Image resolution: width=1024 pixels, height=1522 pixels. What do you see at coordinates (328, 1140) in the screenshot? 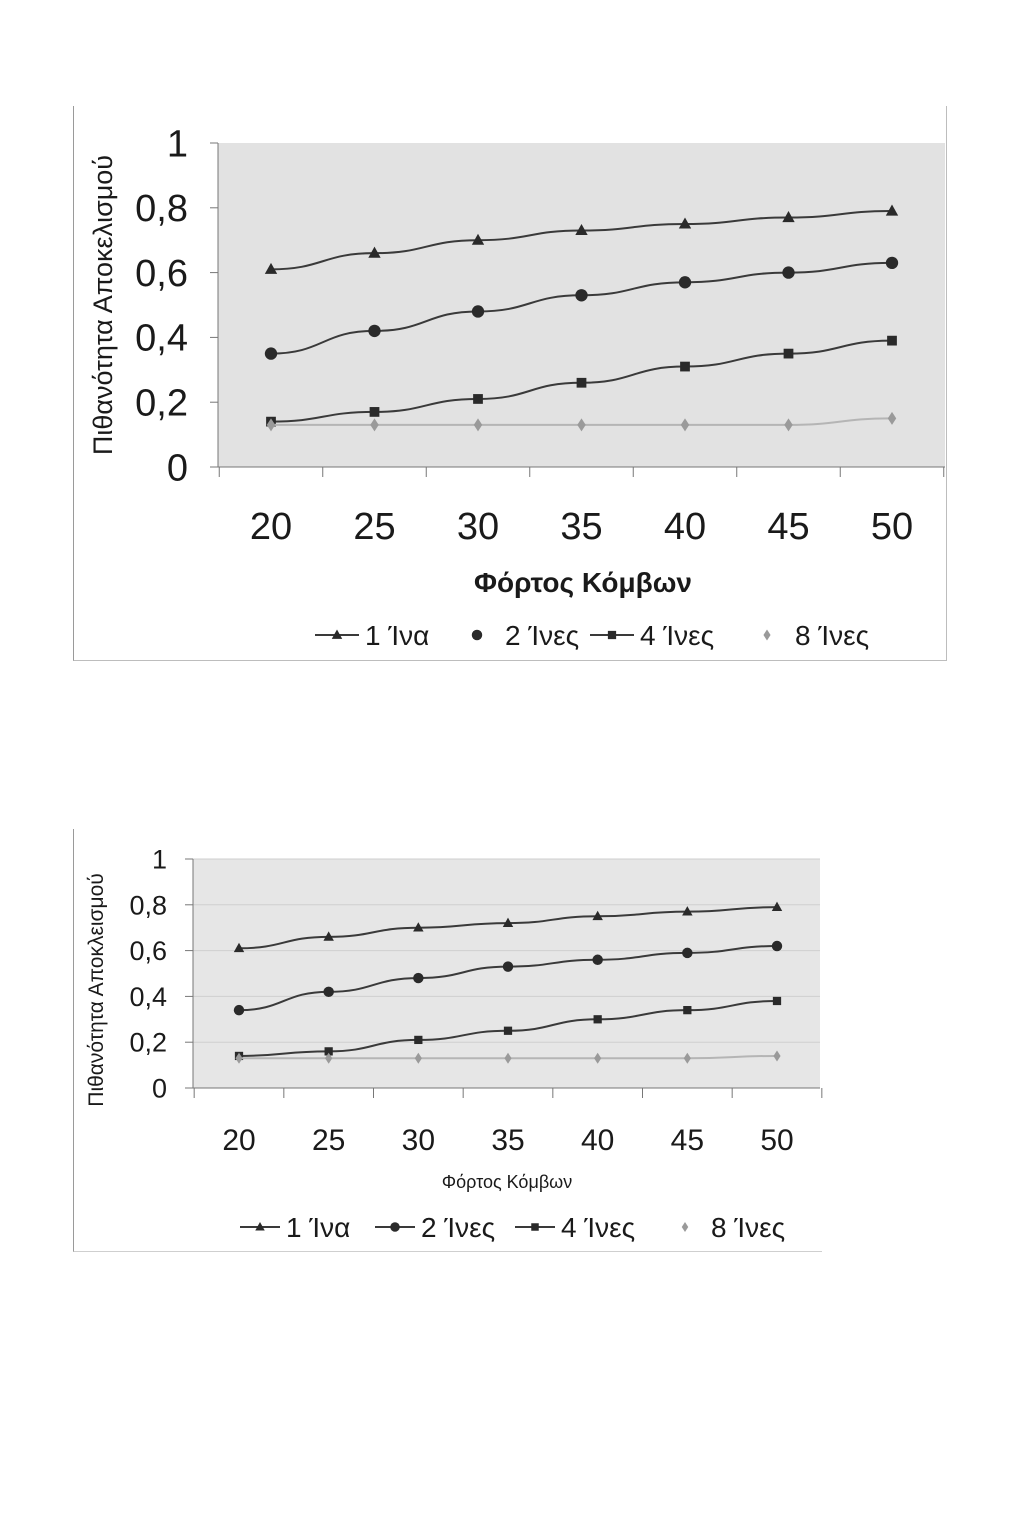
I see `chart-2-x-tick-label: 25` at bounding box center [328, 1140].